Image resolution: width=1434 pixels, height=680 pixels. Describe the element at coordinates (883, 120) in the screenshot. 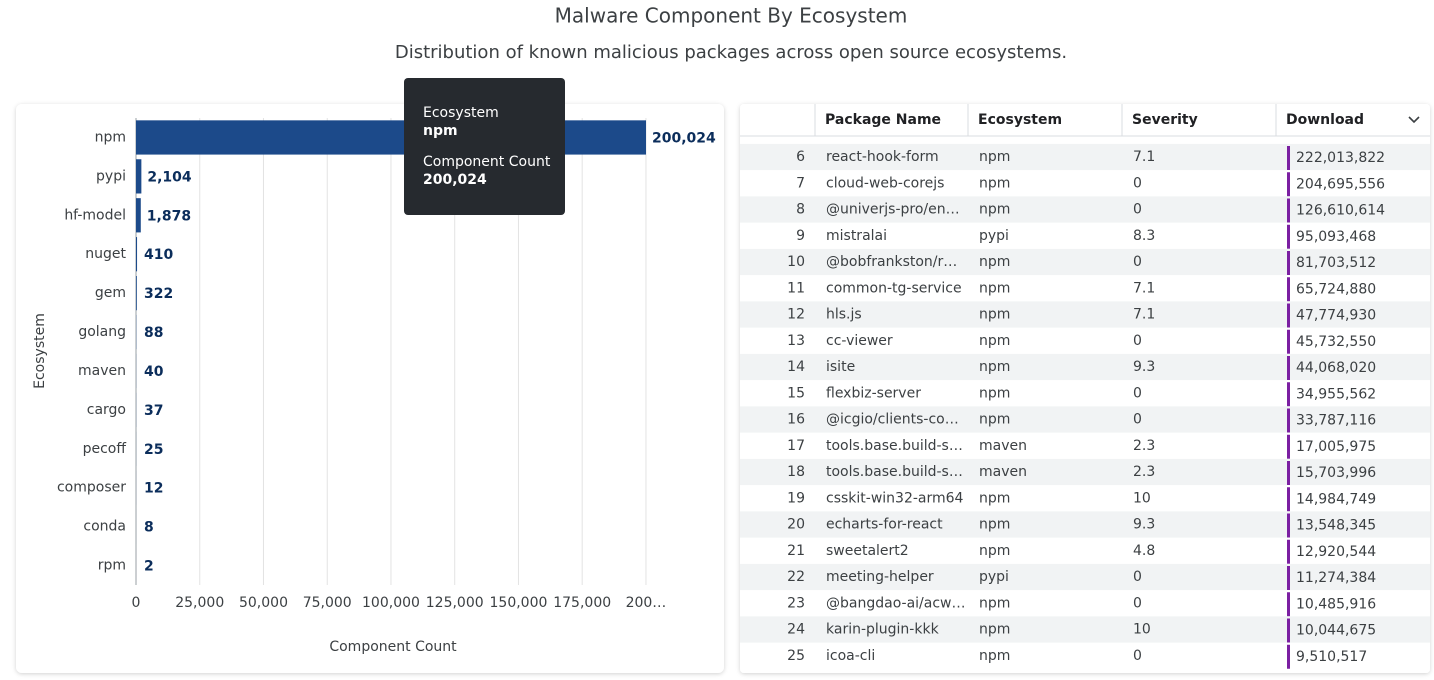

I see `column-header: Package Name` at that location.